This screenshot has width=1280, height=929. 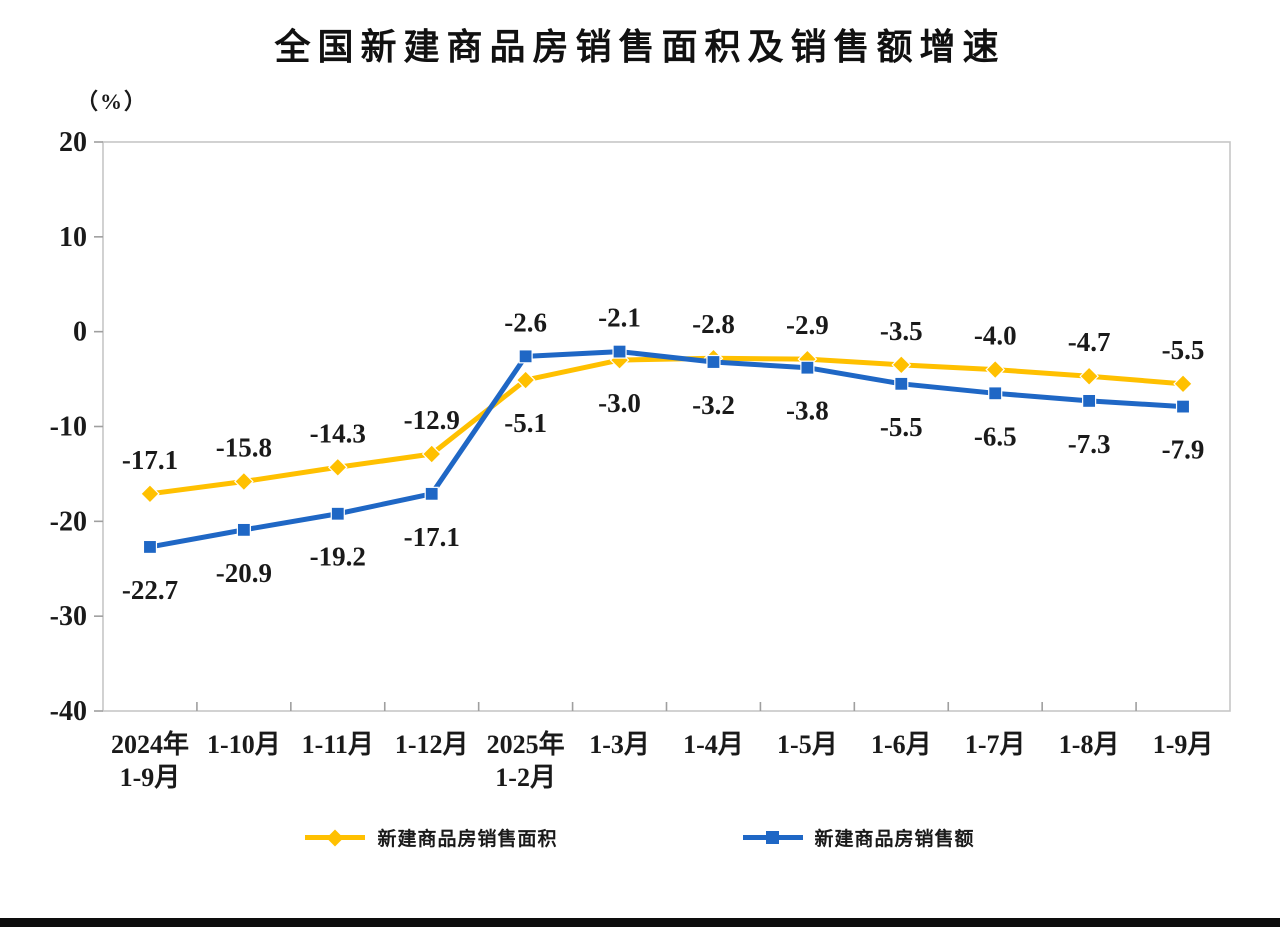 I want to click on data-label: -6.5, so click(x=995, y=436).